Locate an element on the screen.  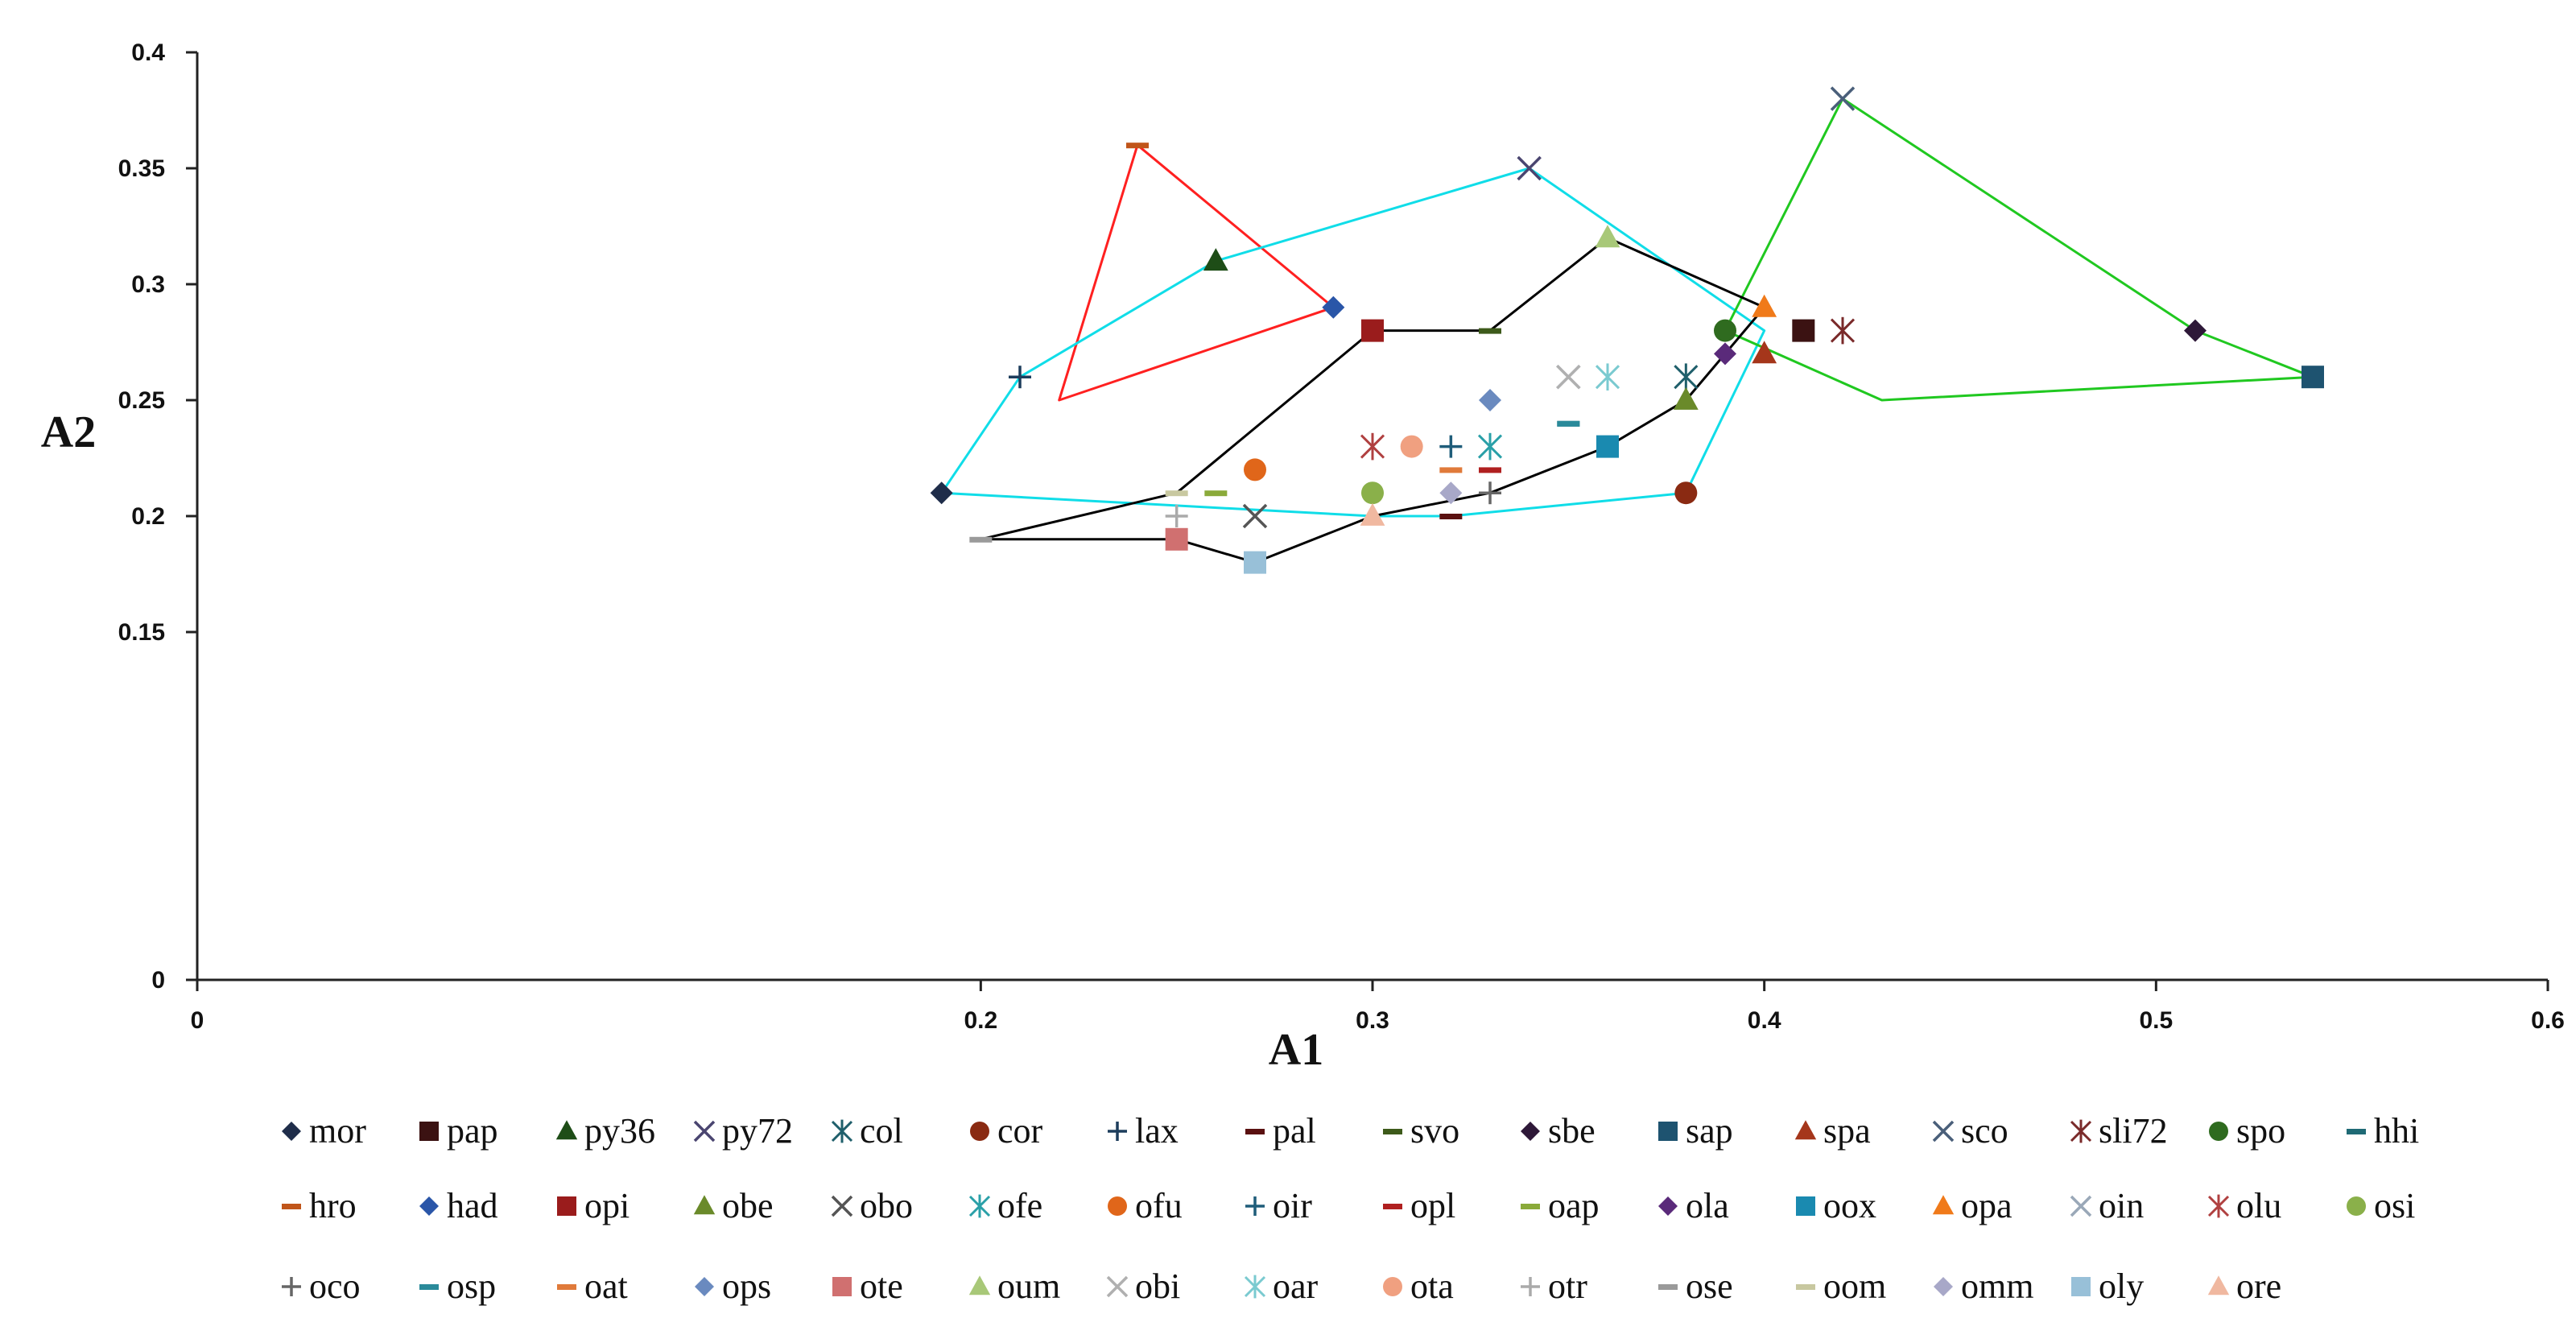
legend-label: ofe is located at coordinates (1019, 1205).